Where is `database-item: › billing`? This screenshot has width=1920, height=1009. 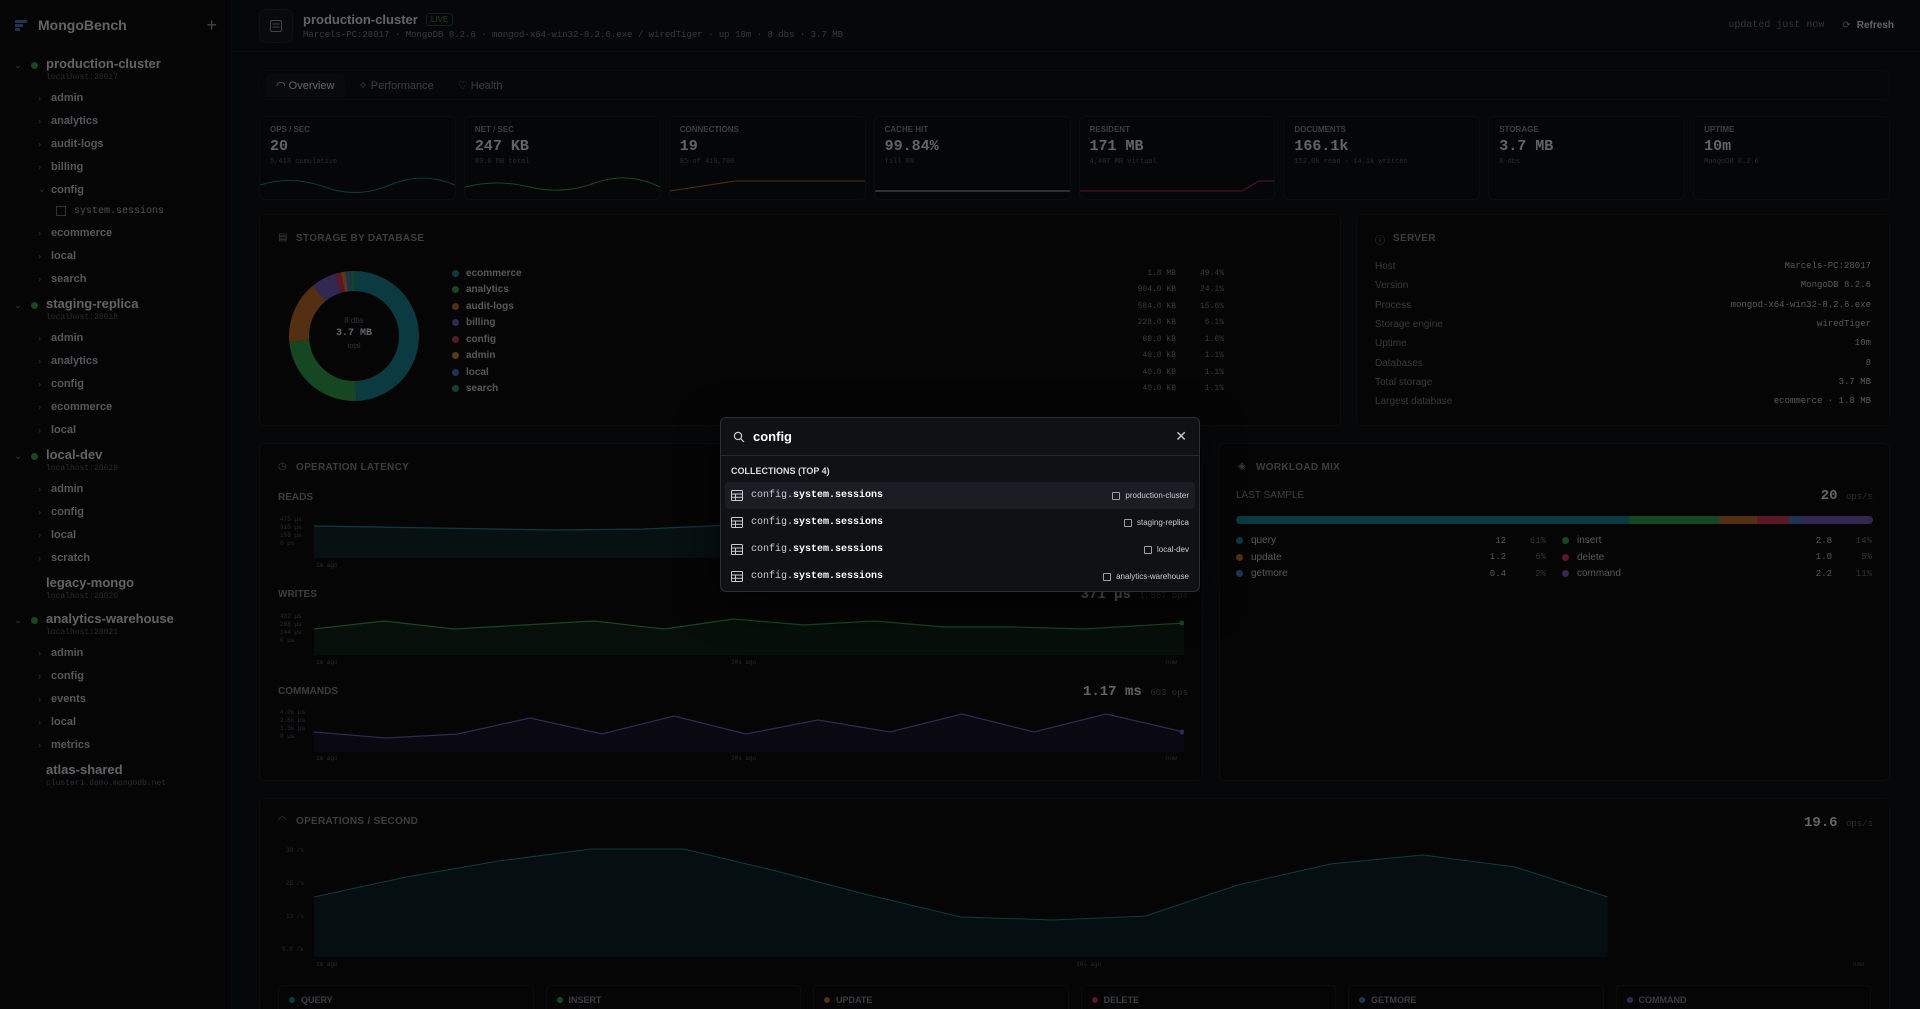 database-item: › billing is located at coordinates (115, 166).